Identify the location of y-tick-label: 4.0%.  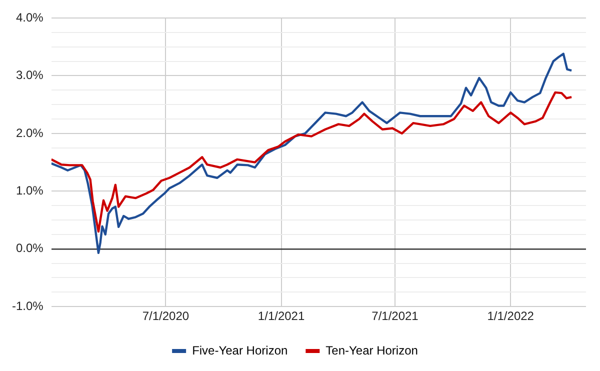
(30, 17).